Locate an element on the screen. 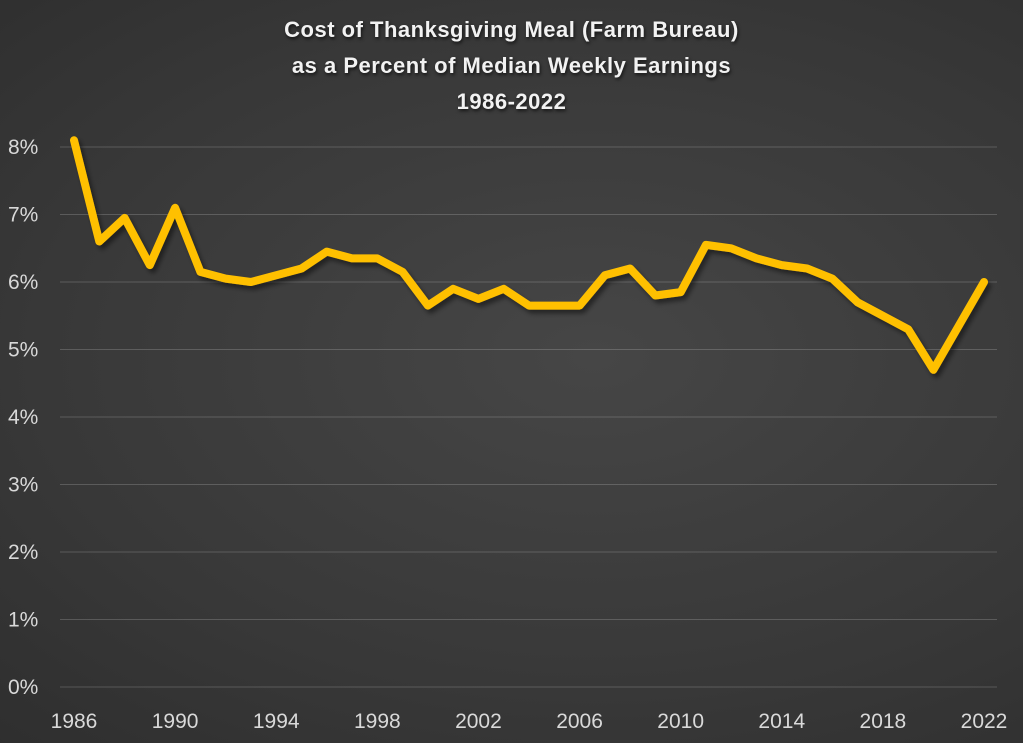  x-axis-label: 1994 is located at coordinates (276, 721).